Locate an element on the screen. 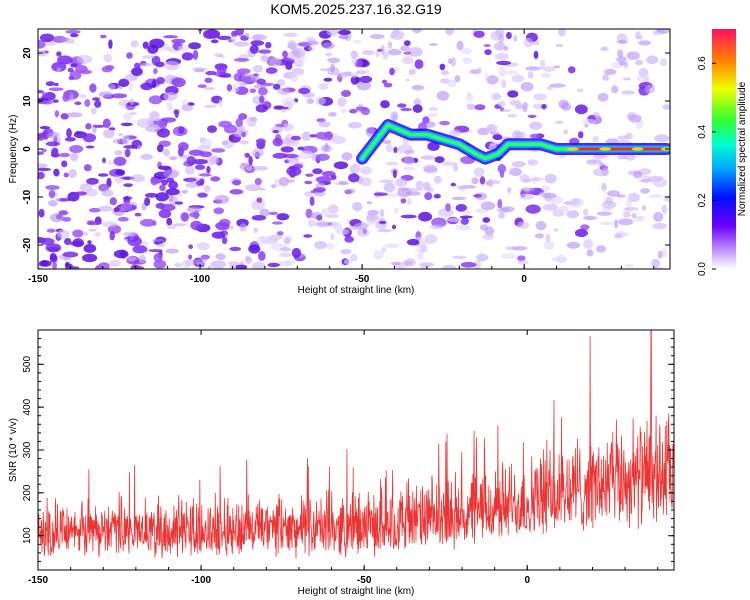 Image resolution: width=750 pixels, height=600 pixels. snr-y-tick-label: 100 is located at coordinates (27, 535).